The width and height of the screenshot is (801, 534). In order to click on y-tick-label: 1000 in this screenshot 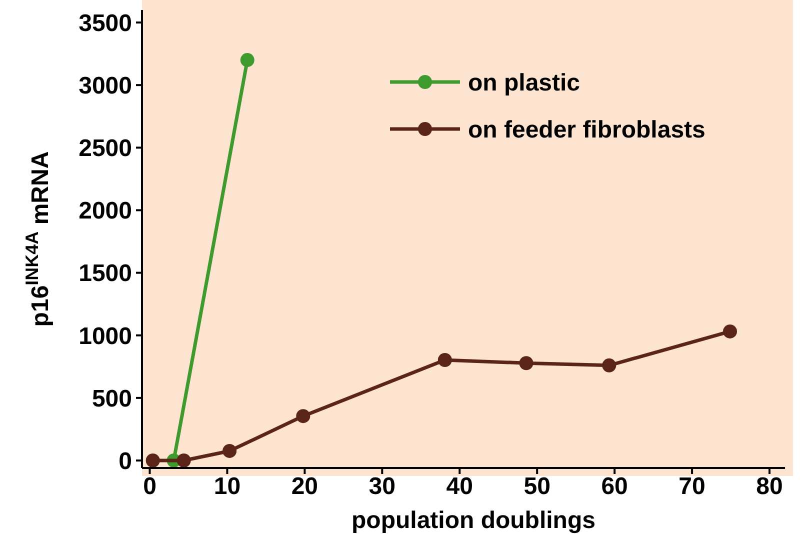, I will do `click(105, 336)`.